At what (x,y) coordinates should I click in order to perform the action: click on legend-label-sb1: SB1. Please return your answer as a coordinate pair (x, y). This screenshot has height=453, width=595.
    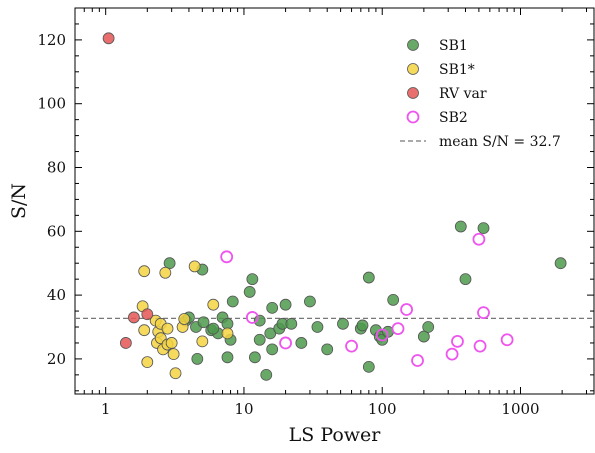
    Looking at the image, I should click on (453, 46).